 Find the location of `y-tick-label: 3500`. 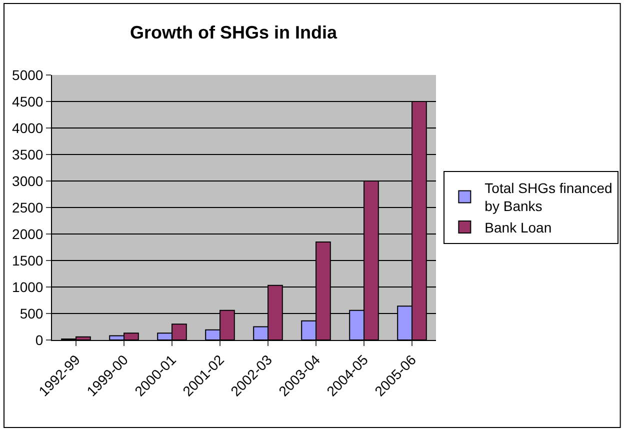

y-tick-label: 3500 is located at coordinates (28, 154).